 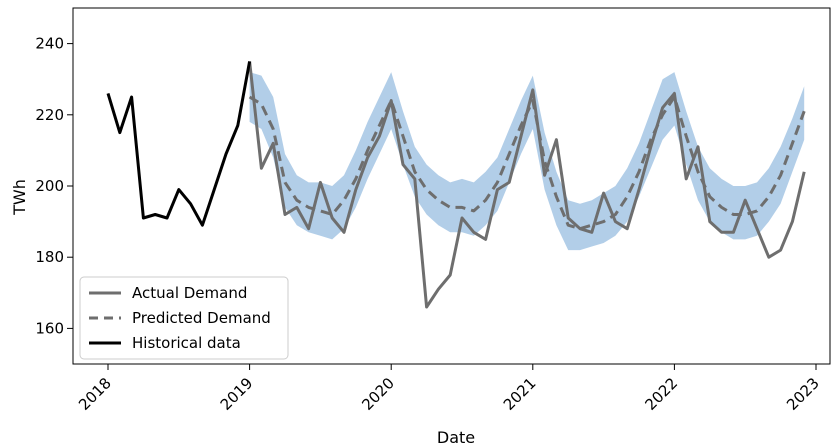 What do you see at coordinates (456, 437) in the screenshot?
I see `x-axis-label: Date` at bounding box center [456, 437].